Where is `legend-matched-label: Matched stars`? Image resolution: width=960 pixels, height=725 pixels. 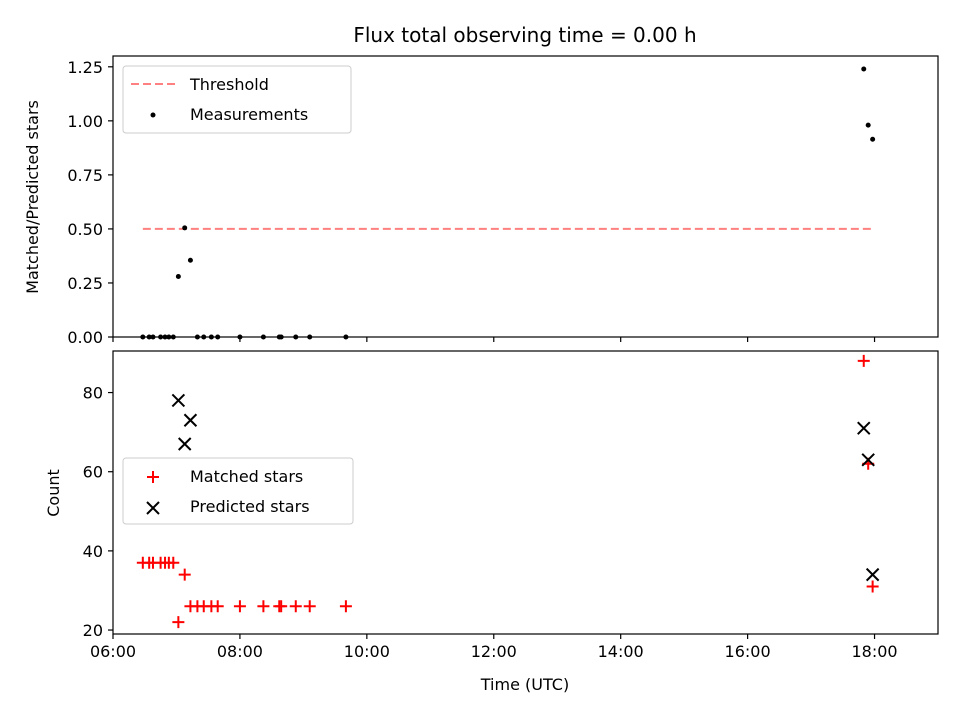 legend-matched-label: Matched stars is located at coordinates (246, 476).